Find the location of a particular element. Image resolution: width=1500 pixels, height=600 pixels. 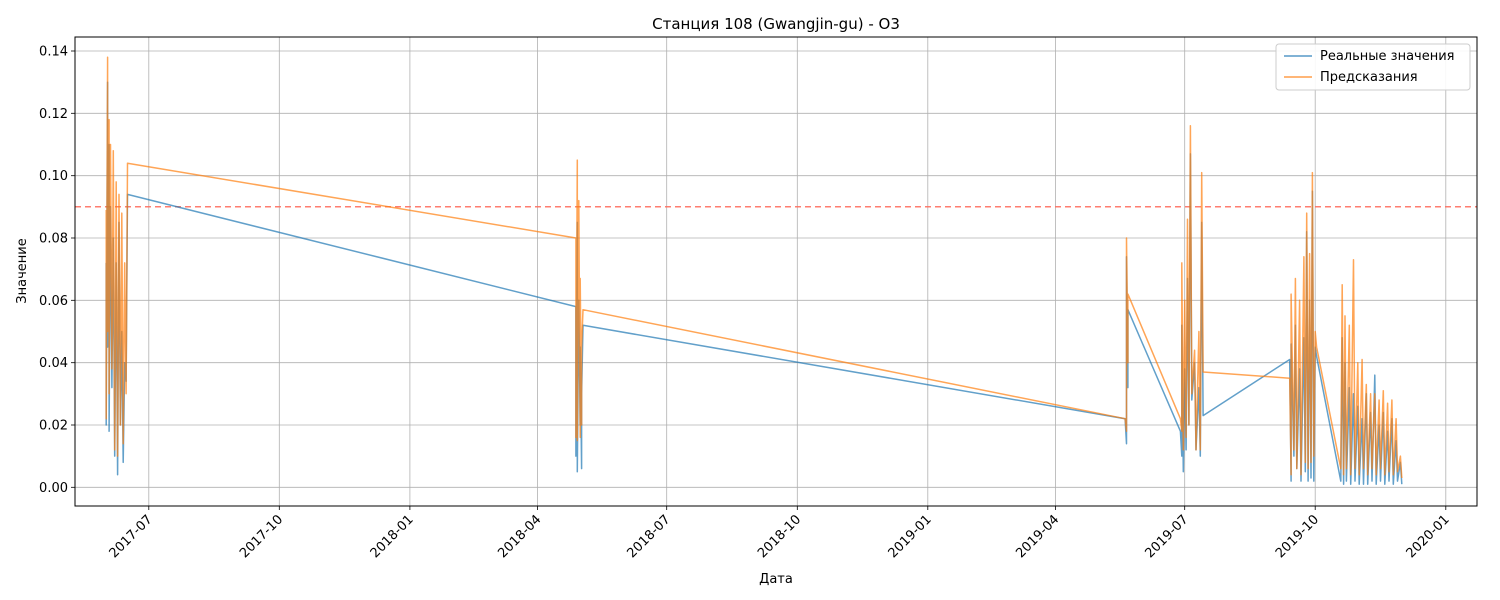

y-tick-label: 0.12 is located at coordinates (53, 114).